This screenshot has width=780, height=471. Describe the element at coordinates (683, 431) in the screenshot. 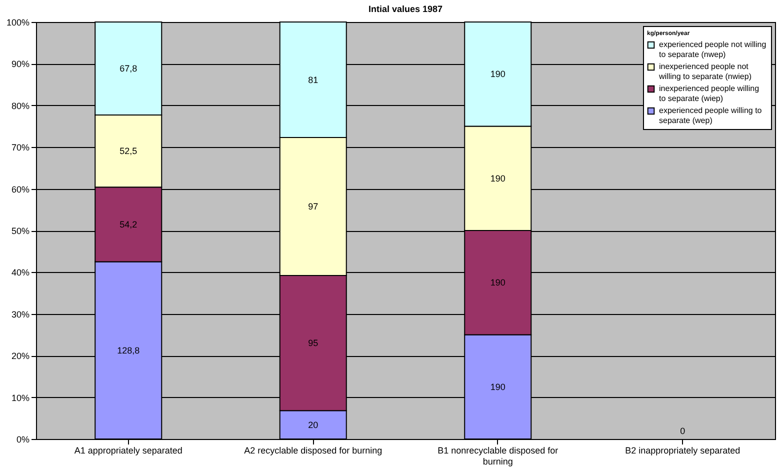

I see `annotation: 0` at that location.